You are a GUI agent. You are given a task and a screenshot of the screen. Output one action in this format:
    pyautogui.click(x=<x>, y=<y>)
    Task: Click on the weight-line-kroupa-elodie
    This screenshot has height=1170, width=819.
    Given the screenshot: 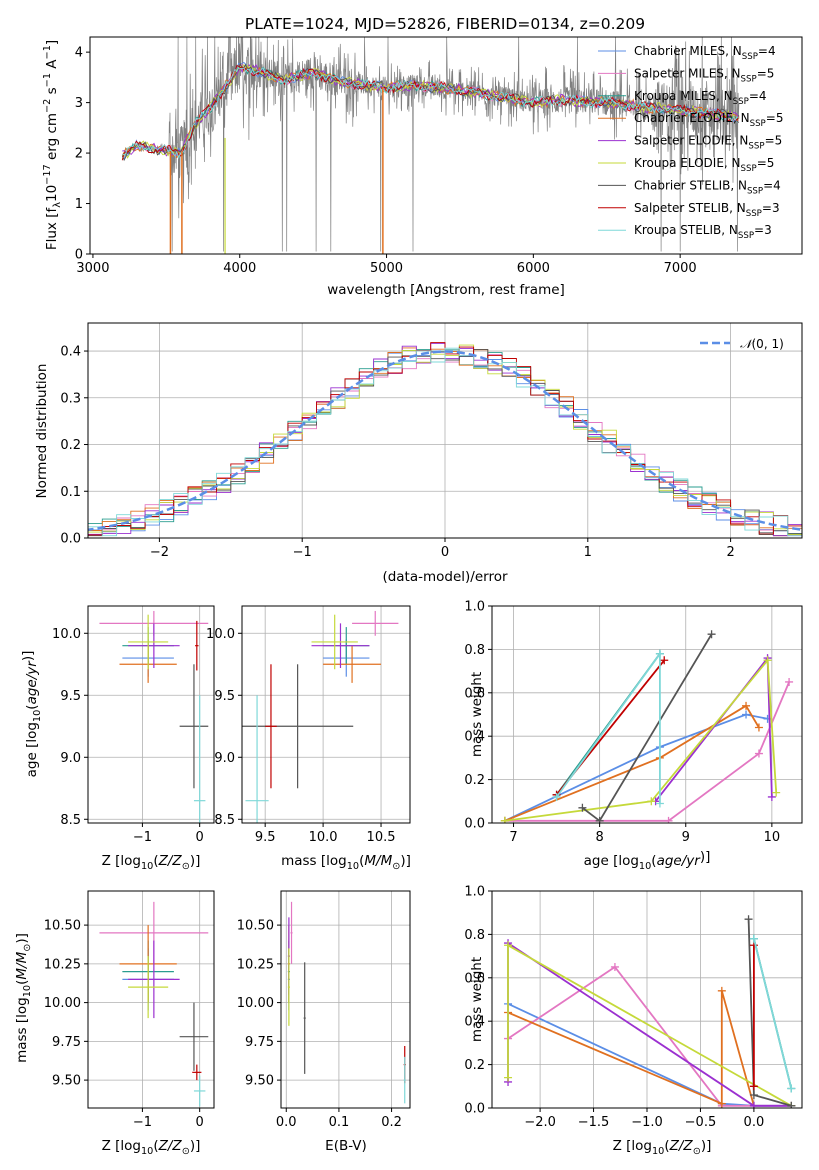 What is the action you would take?
    pyautogui.click(x=641, y=739)
    